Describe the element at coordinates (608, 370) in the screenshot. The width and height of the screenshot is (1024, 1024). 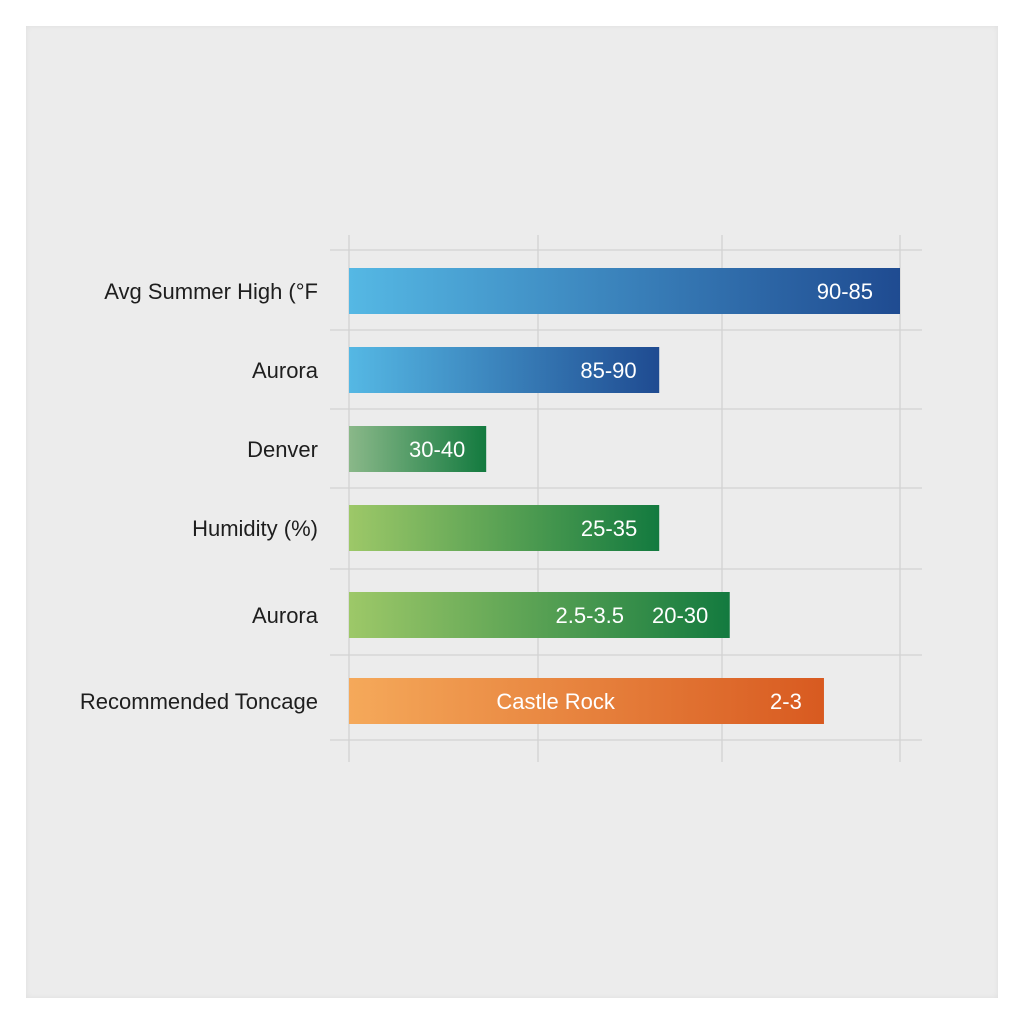
I see `data-label: 85-90` at that location.